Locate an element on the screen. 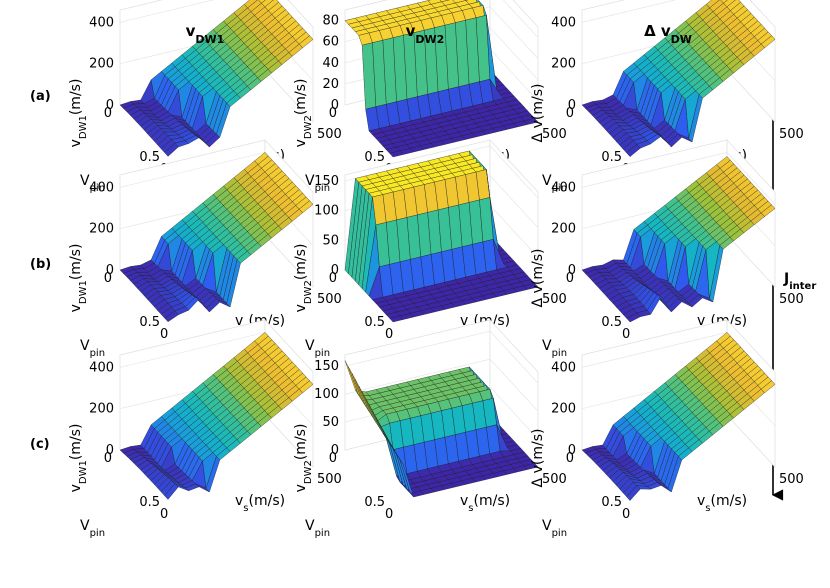 The width and height of the screenshot is (830, 588). j-inter-label: Jinter is located at coordinates (799, 281).